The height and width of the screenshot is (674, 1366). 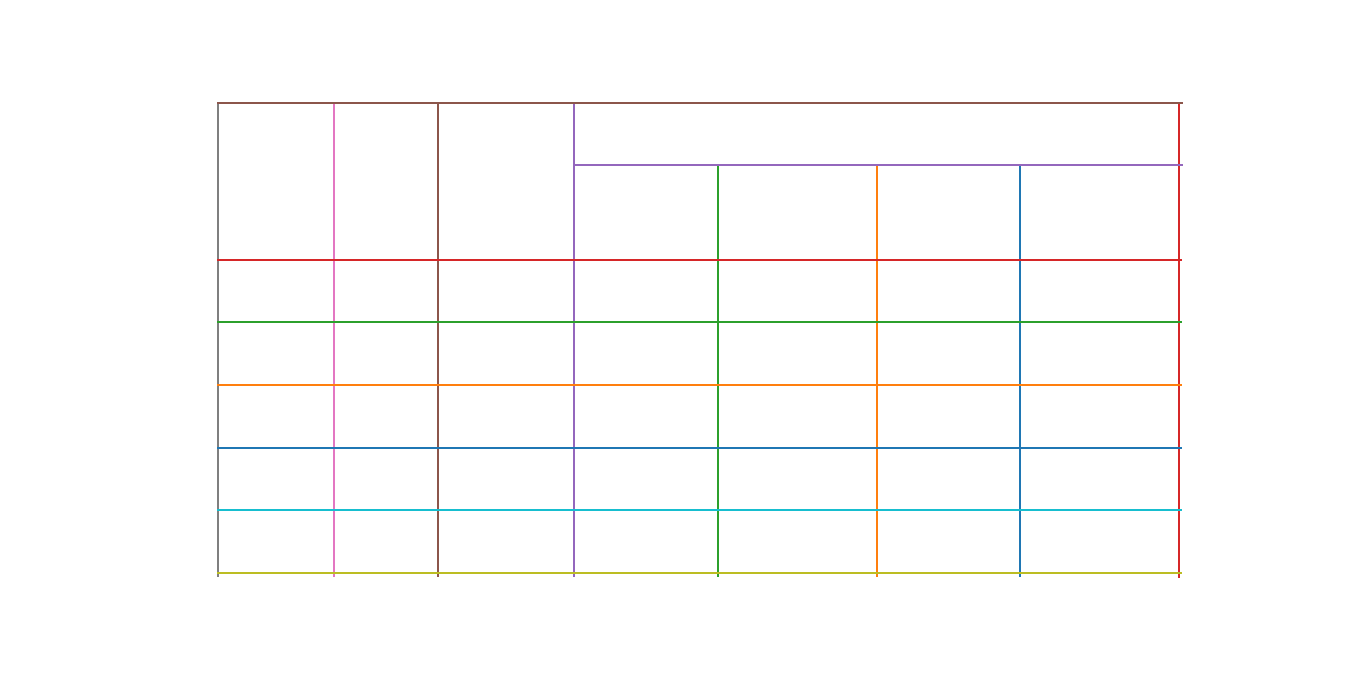 I want to click on chart-segment-v-blue, so click(x=1020, y=371).